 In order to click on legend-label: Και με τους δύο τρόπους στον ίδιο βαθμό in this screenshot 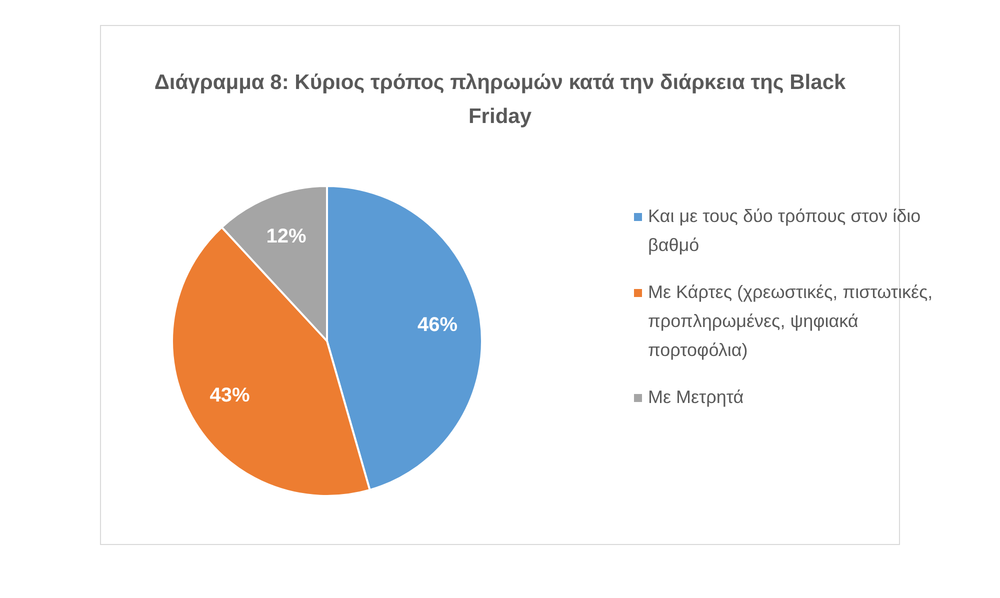, I will do `click(785, 231)`.